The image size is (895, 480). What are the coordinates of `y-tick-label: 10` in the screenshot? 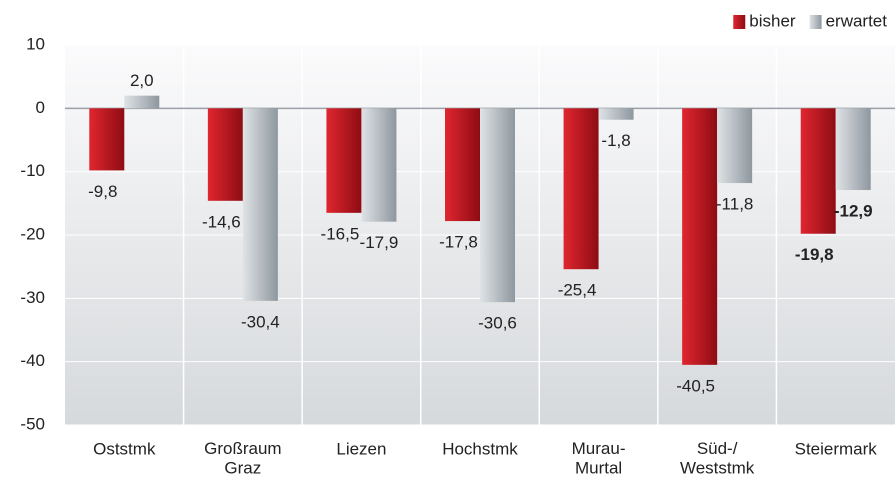 It's located at (35, 43).